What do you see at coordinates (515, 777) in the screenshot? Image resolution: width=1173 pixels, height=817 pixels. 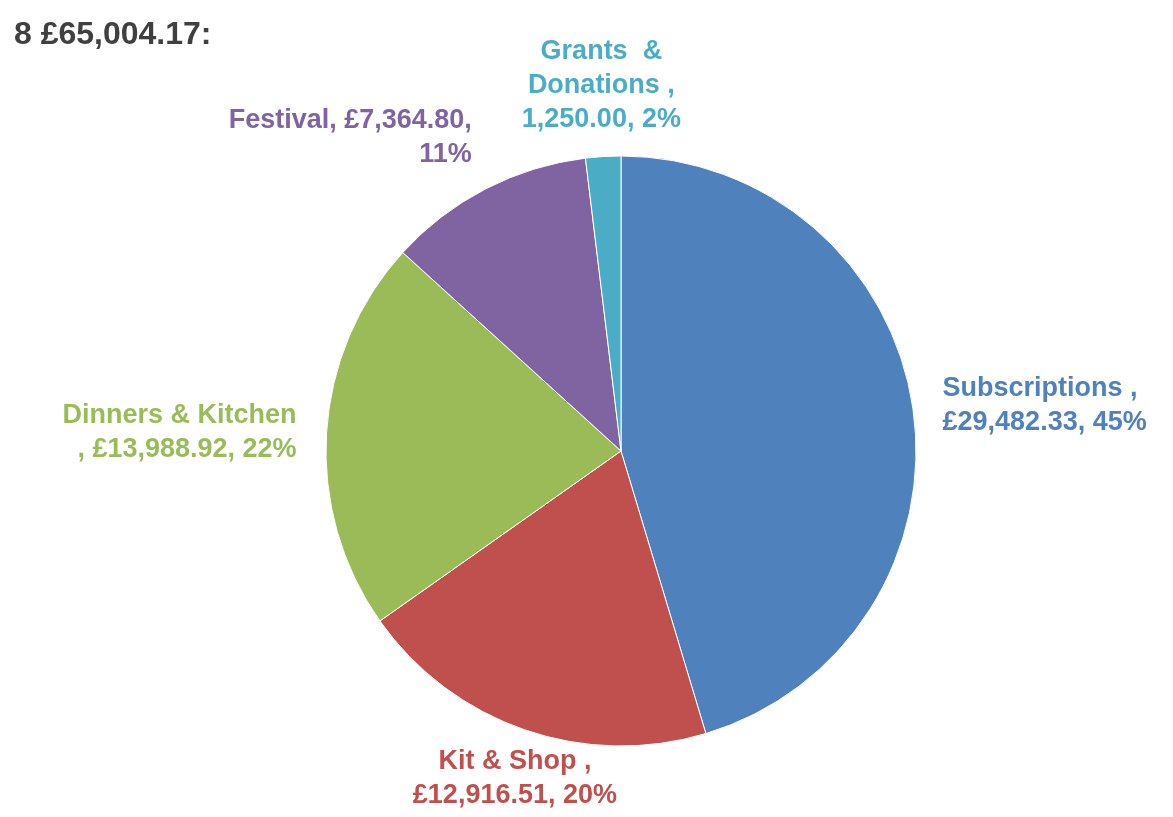 I see `slice-label: Kit & Shop , £12,916.51, 20%` at bounding box center [515, 777].